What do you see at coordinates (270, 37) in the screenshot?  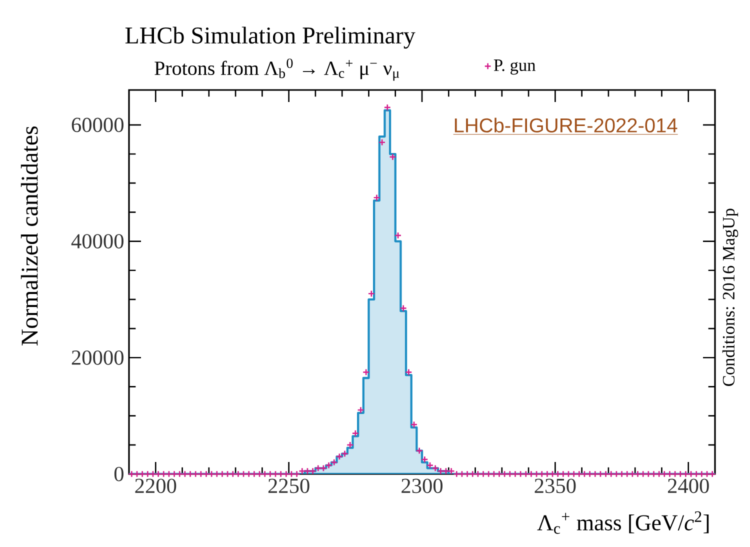 I see `chart-title: LHCb Simulation Preliminary` at bounding box center [270, 37].